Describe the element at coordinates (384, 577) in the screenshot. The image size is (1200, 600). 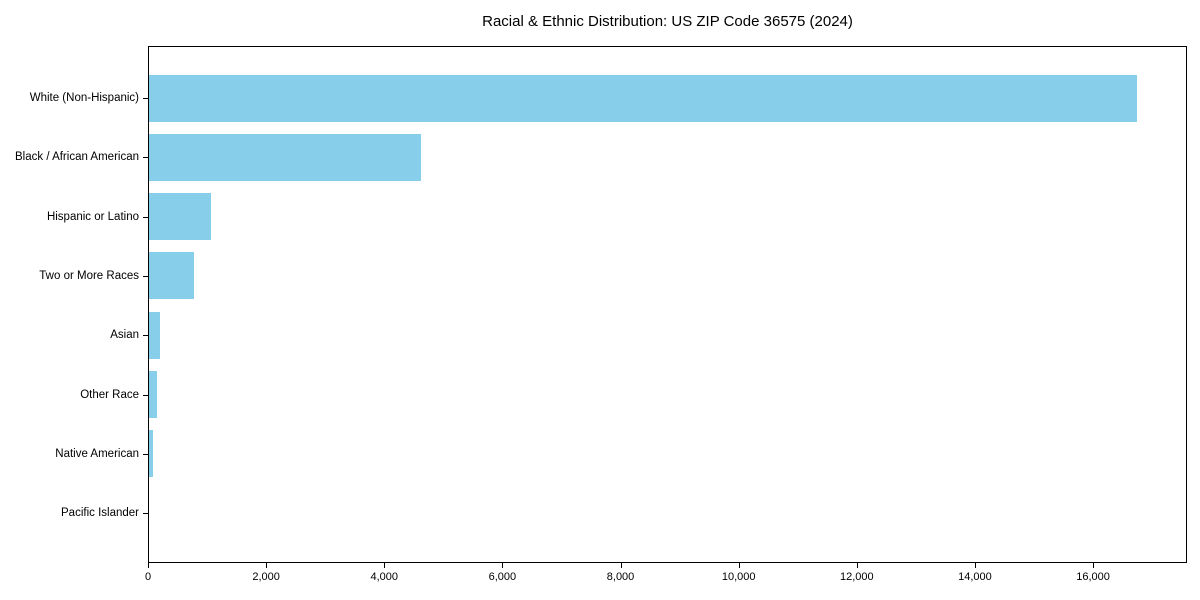
I see `x-tick-label: 4,000` at that location.